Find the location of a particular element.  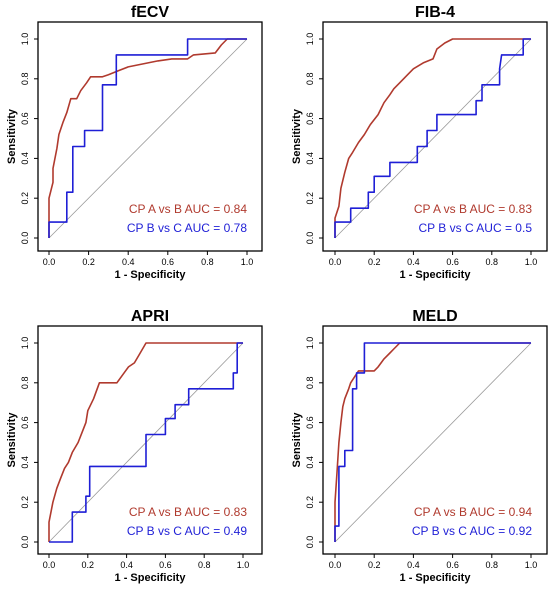

legend-entry: CP A vs B AUC = 0.94 is located at coordinates (473, 512).